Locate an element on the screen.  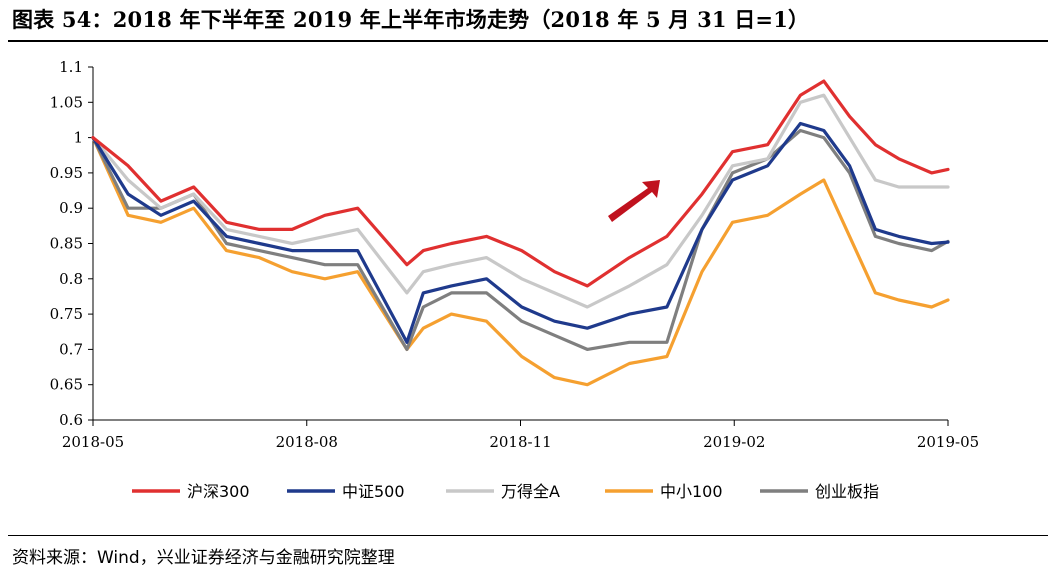
y-tick-label: 0.85 is located at coordinates (66, 244).